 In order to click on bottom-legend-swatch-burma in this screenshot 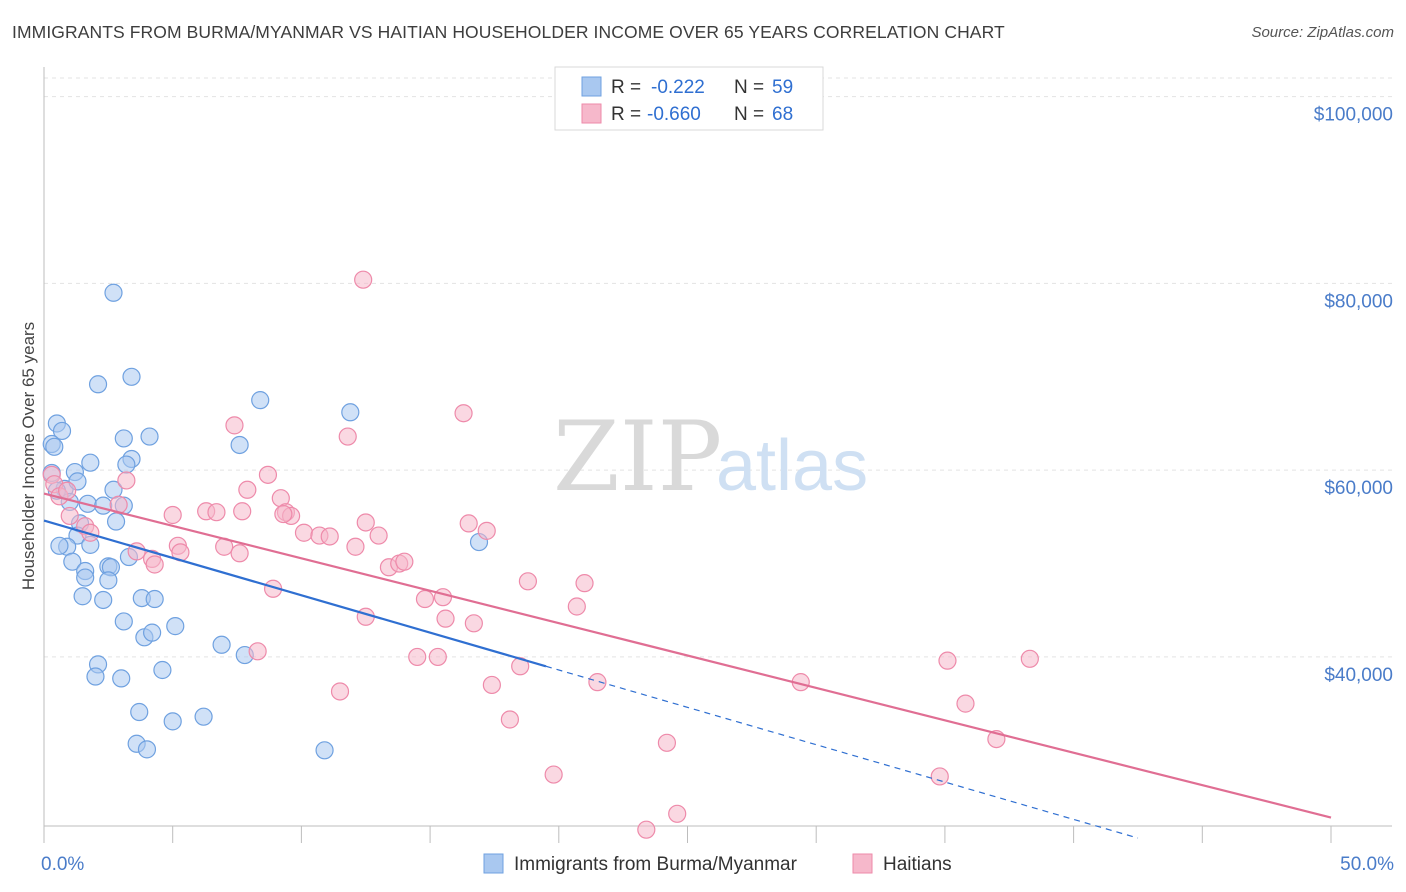, I will do `click(493, 863)`.